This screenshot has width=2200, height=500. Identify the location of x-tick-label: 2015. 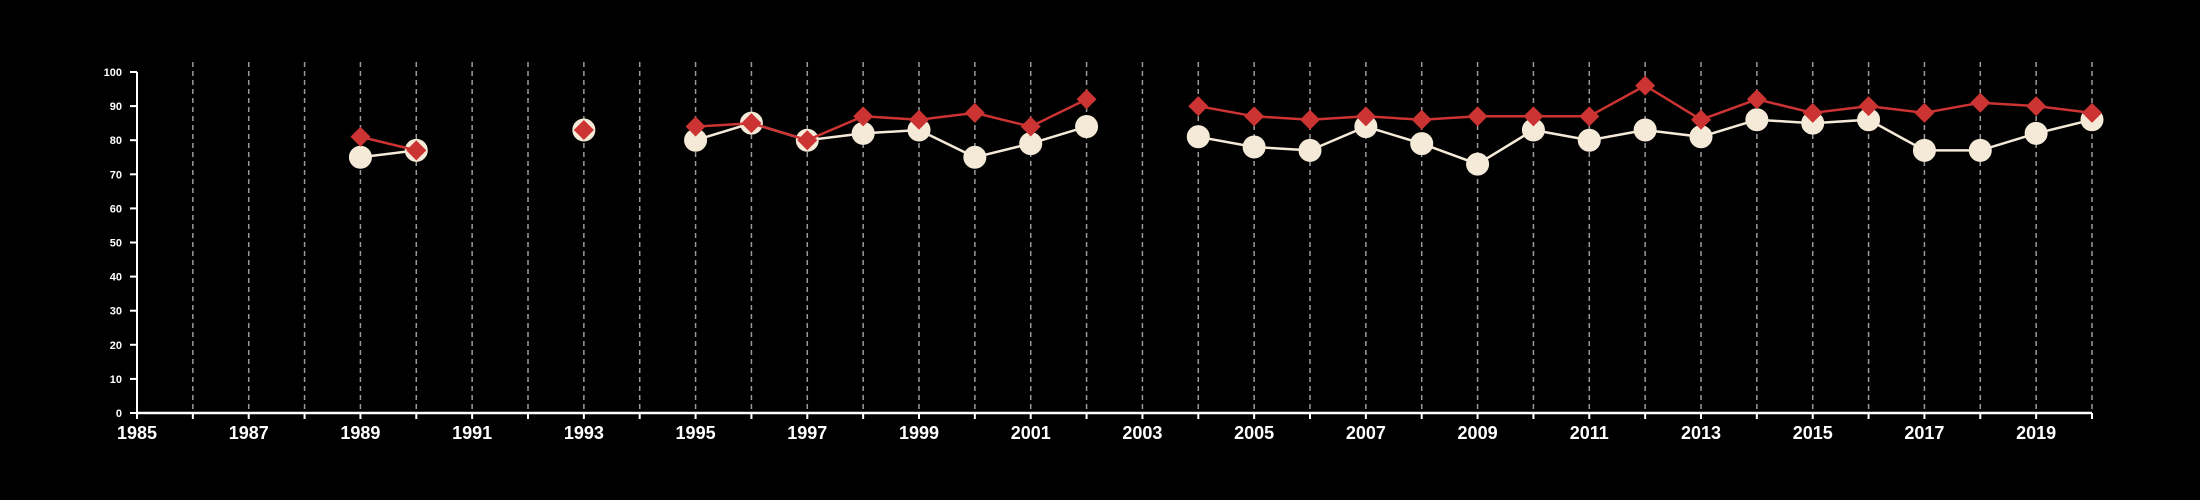
(1813, 433).